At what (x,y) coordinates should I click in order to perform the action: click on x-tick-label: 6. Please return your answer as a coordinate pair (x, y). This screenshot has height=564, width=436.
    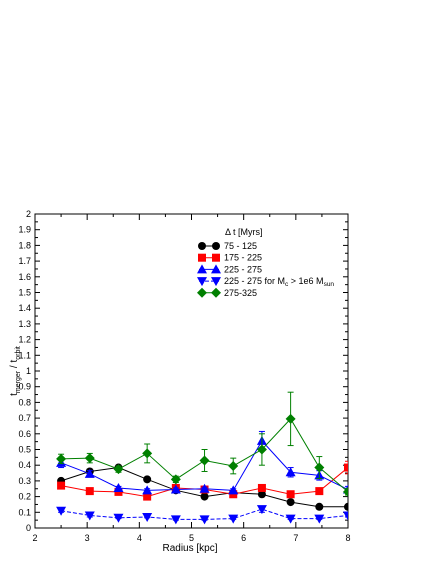
    Looking at the image, I should click on (243, 538).